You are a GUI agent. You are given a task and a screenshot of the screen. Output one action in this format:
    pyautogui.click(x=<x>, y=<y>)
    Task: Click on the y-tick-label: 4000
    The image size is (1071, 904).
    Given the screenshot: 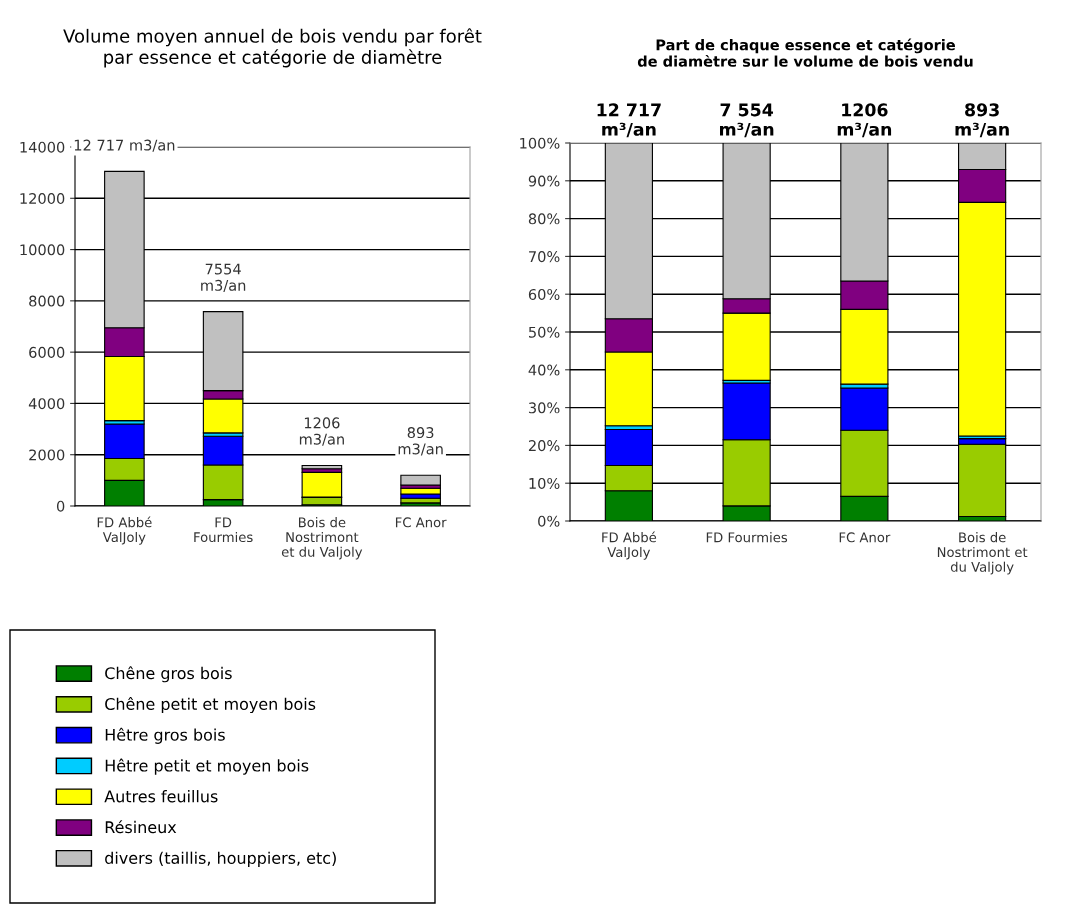 What is the action you would take?
    pyautogui.click(x=46, y=404)
    